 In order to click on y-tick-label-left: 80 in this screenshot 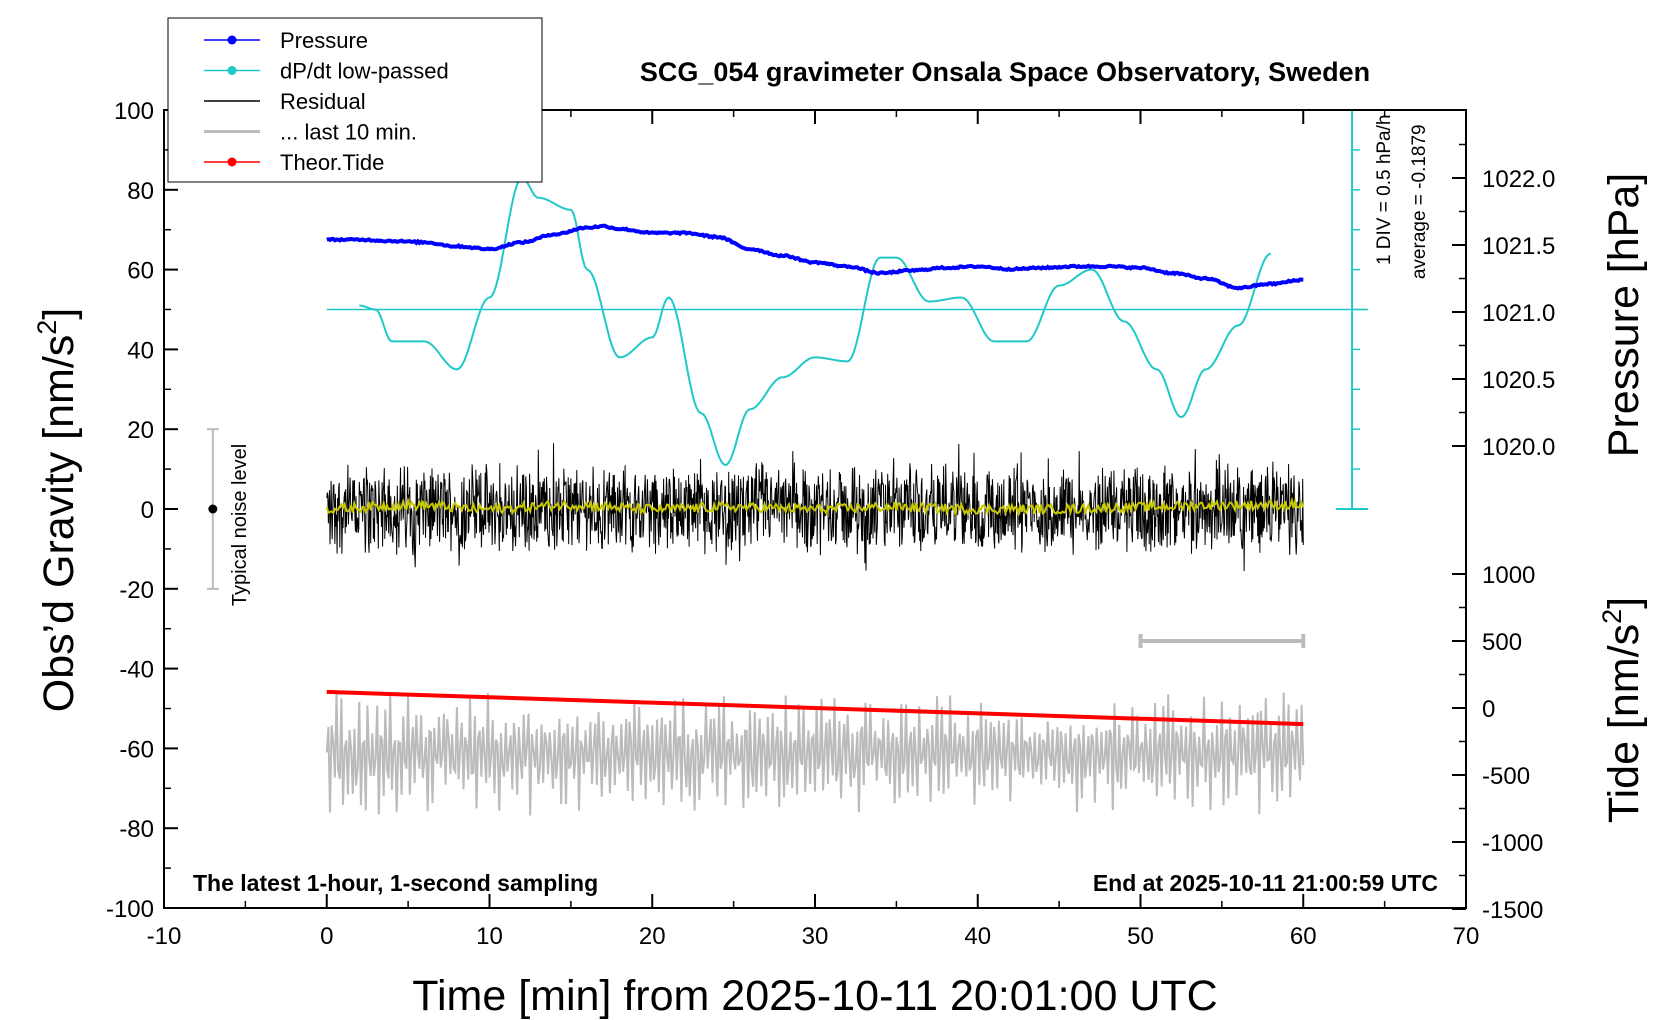, I will do `click(140, 191)`.